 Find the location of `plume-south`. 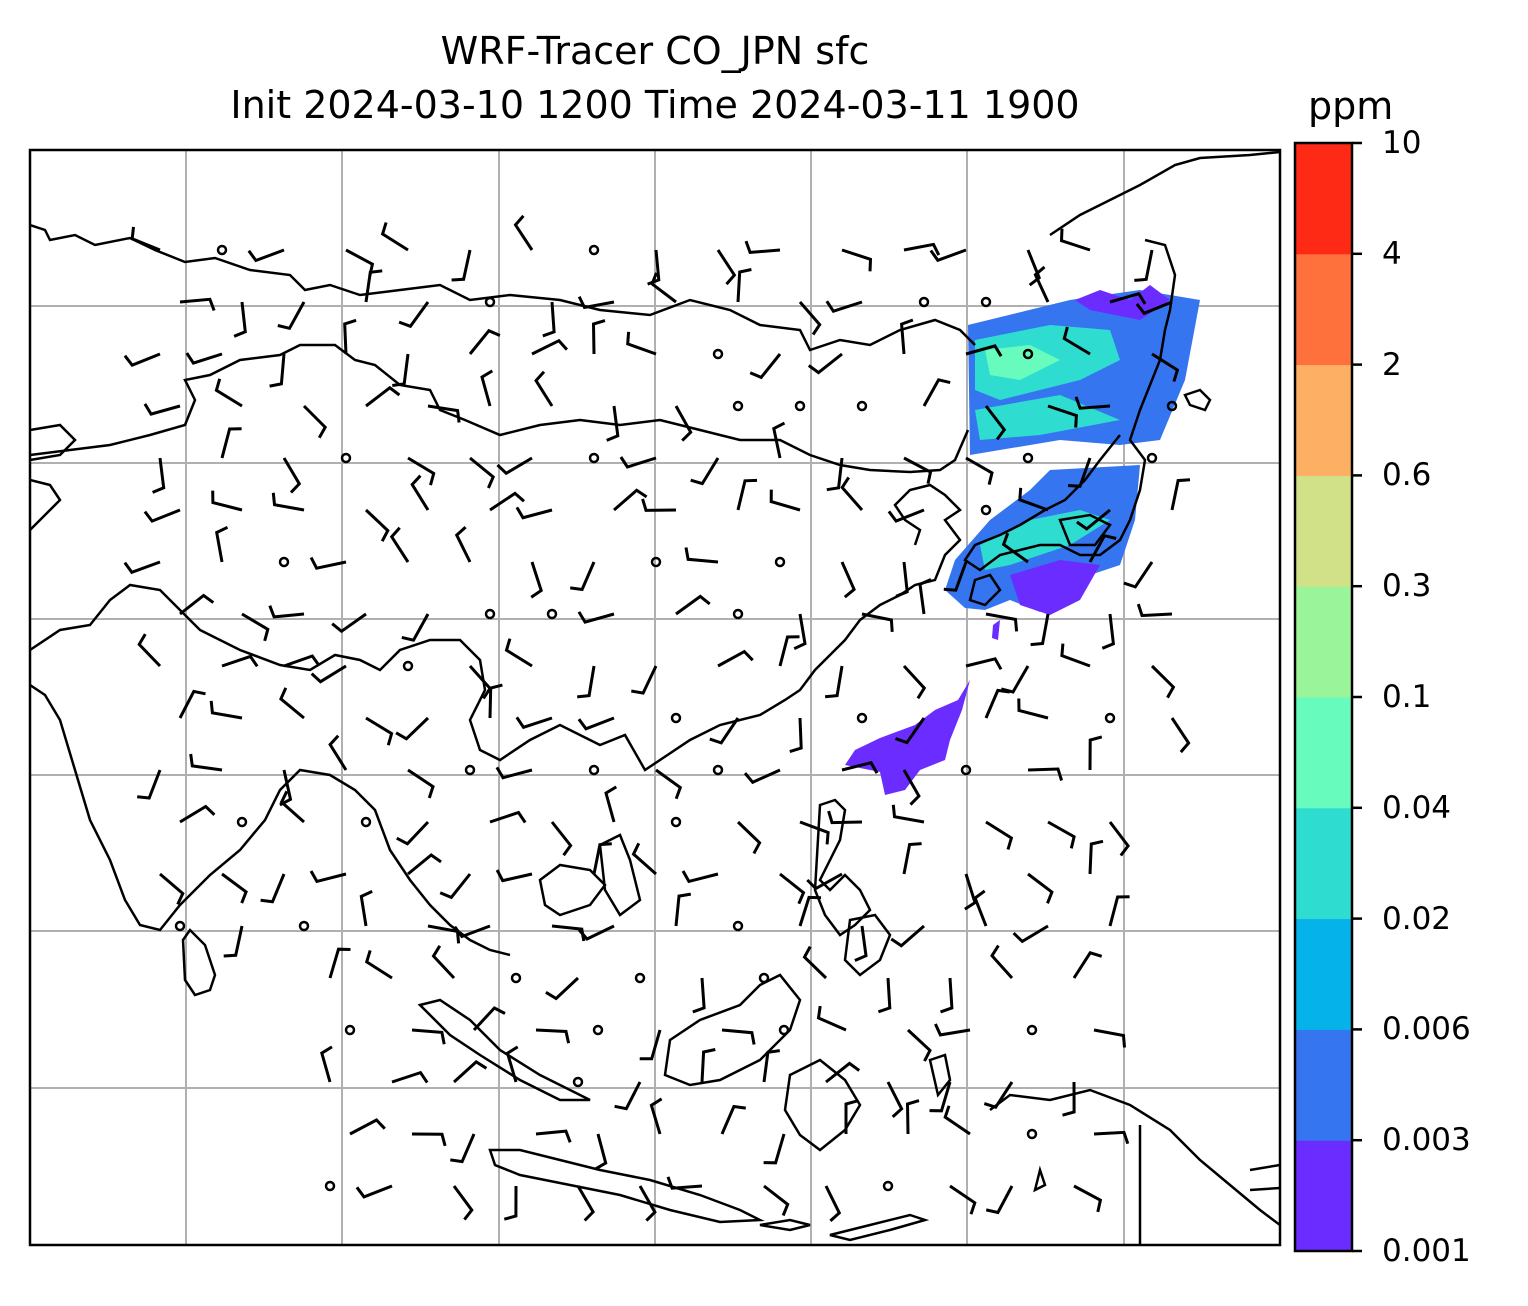

plume-south is located at coordinates (907, 737).